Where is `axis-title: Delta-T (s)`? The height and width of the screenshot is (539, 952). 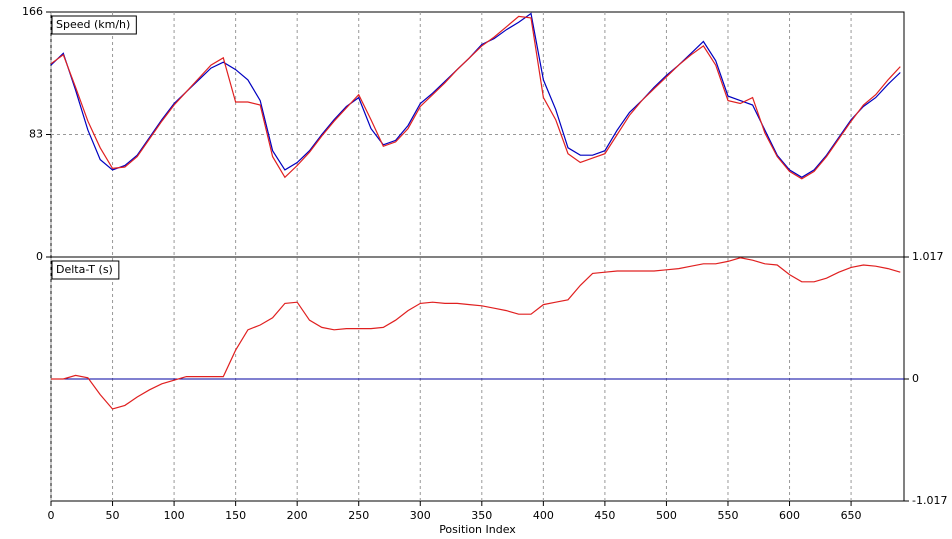
axis-title: Delta-T (s) is located at coordinates (84, 269).